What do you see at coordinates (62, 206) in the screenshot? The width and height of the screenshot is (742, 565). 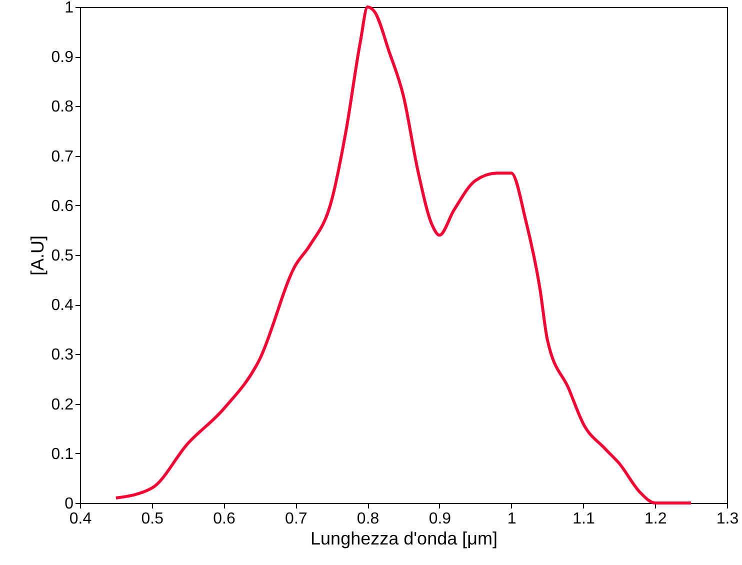 I see `y-tick-label: 0.6` at bounding box center [62, 206].